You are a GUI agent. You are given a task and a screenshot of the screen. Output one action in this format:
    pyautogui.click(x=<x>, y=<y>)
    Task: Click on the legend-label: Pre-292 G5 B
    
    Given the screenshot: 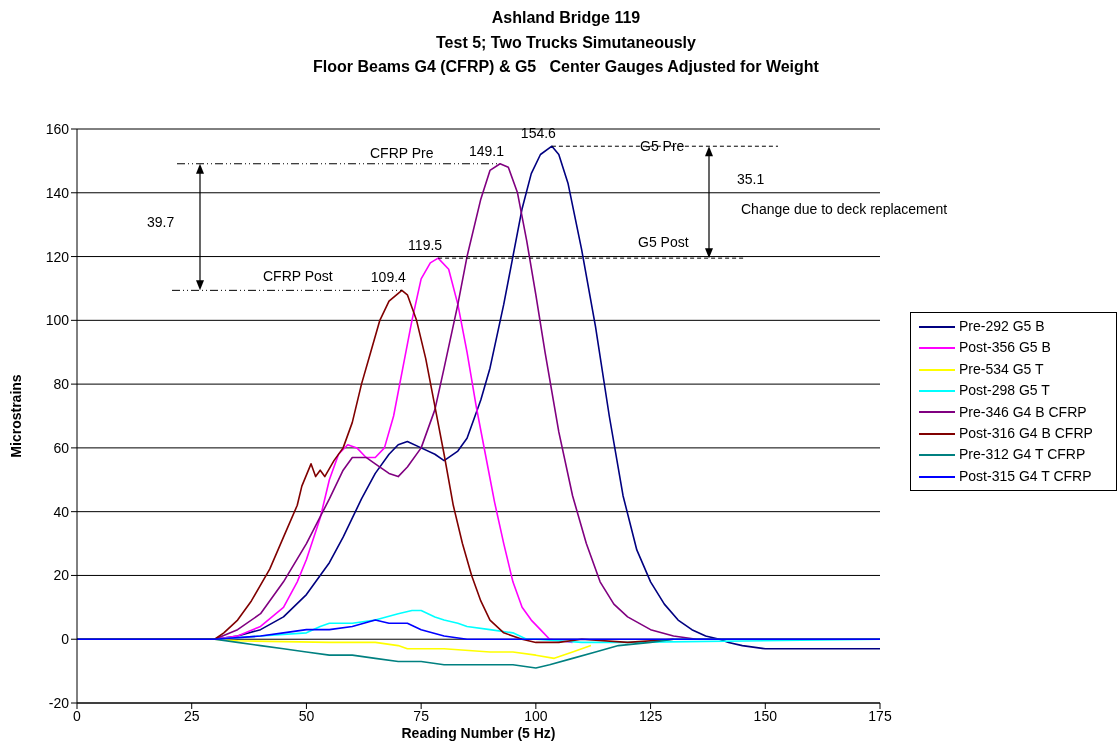 What is the action you would take?
    pyautogui.click(x=1002, y=326)
    